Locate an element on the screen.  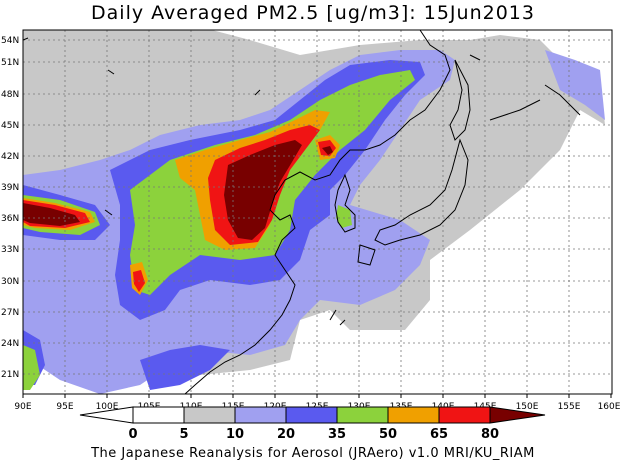
colorbar-label: 5 is located at coordinates (183, 434).